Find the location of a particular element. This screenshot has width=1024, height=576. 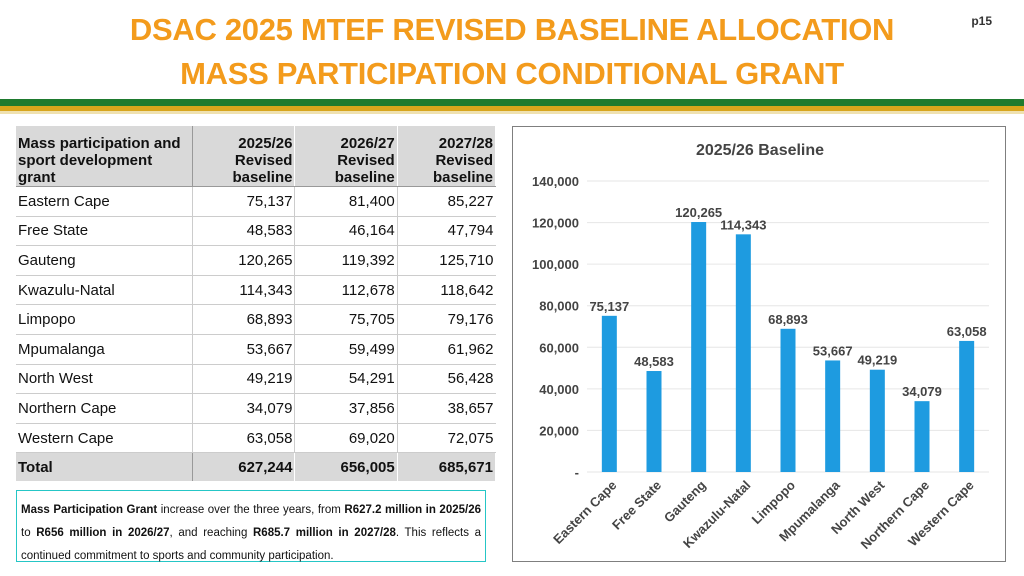

value-cell: 61,962 is located at coordinates (446, 349).